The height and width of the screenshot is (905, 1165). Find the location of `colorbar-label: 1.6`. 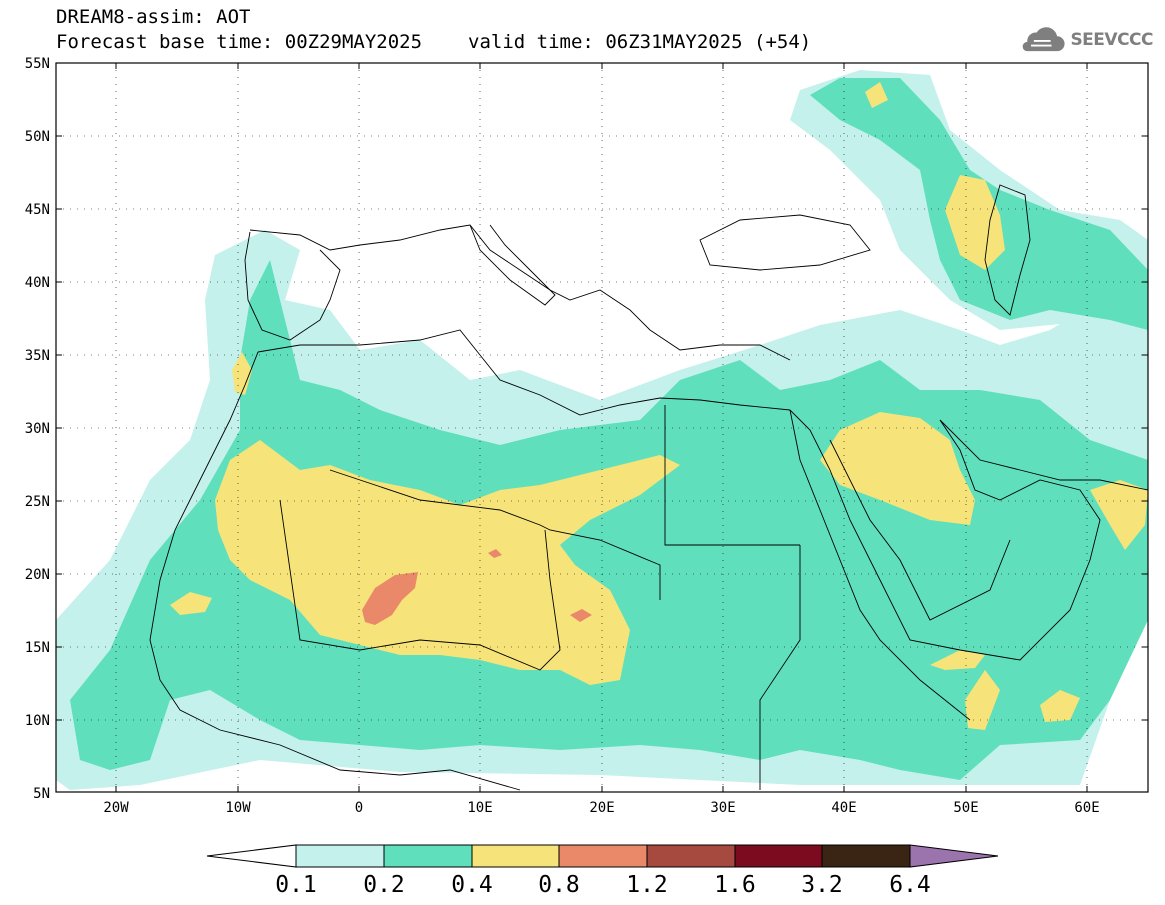

colorbar-label: 1.6 is located at coordinates (735, 885).